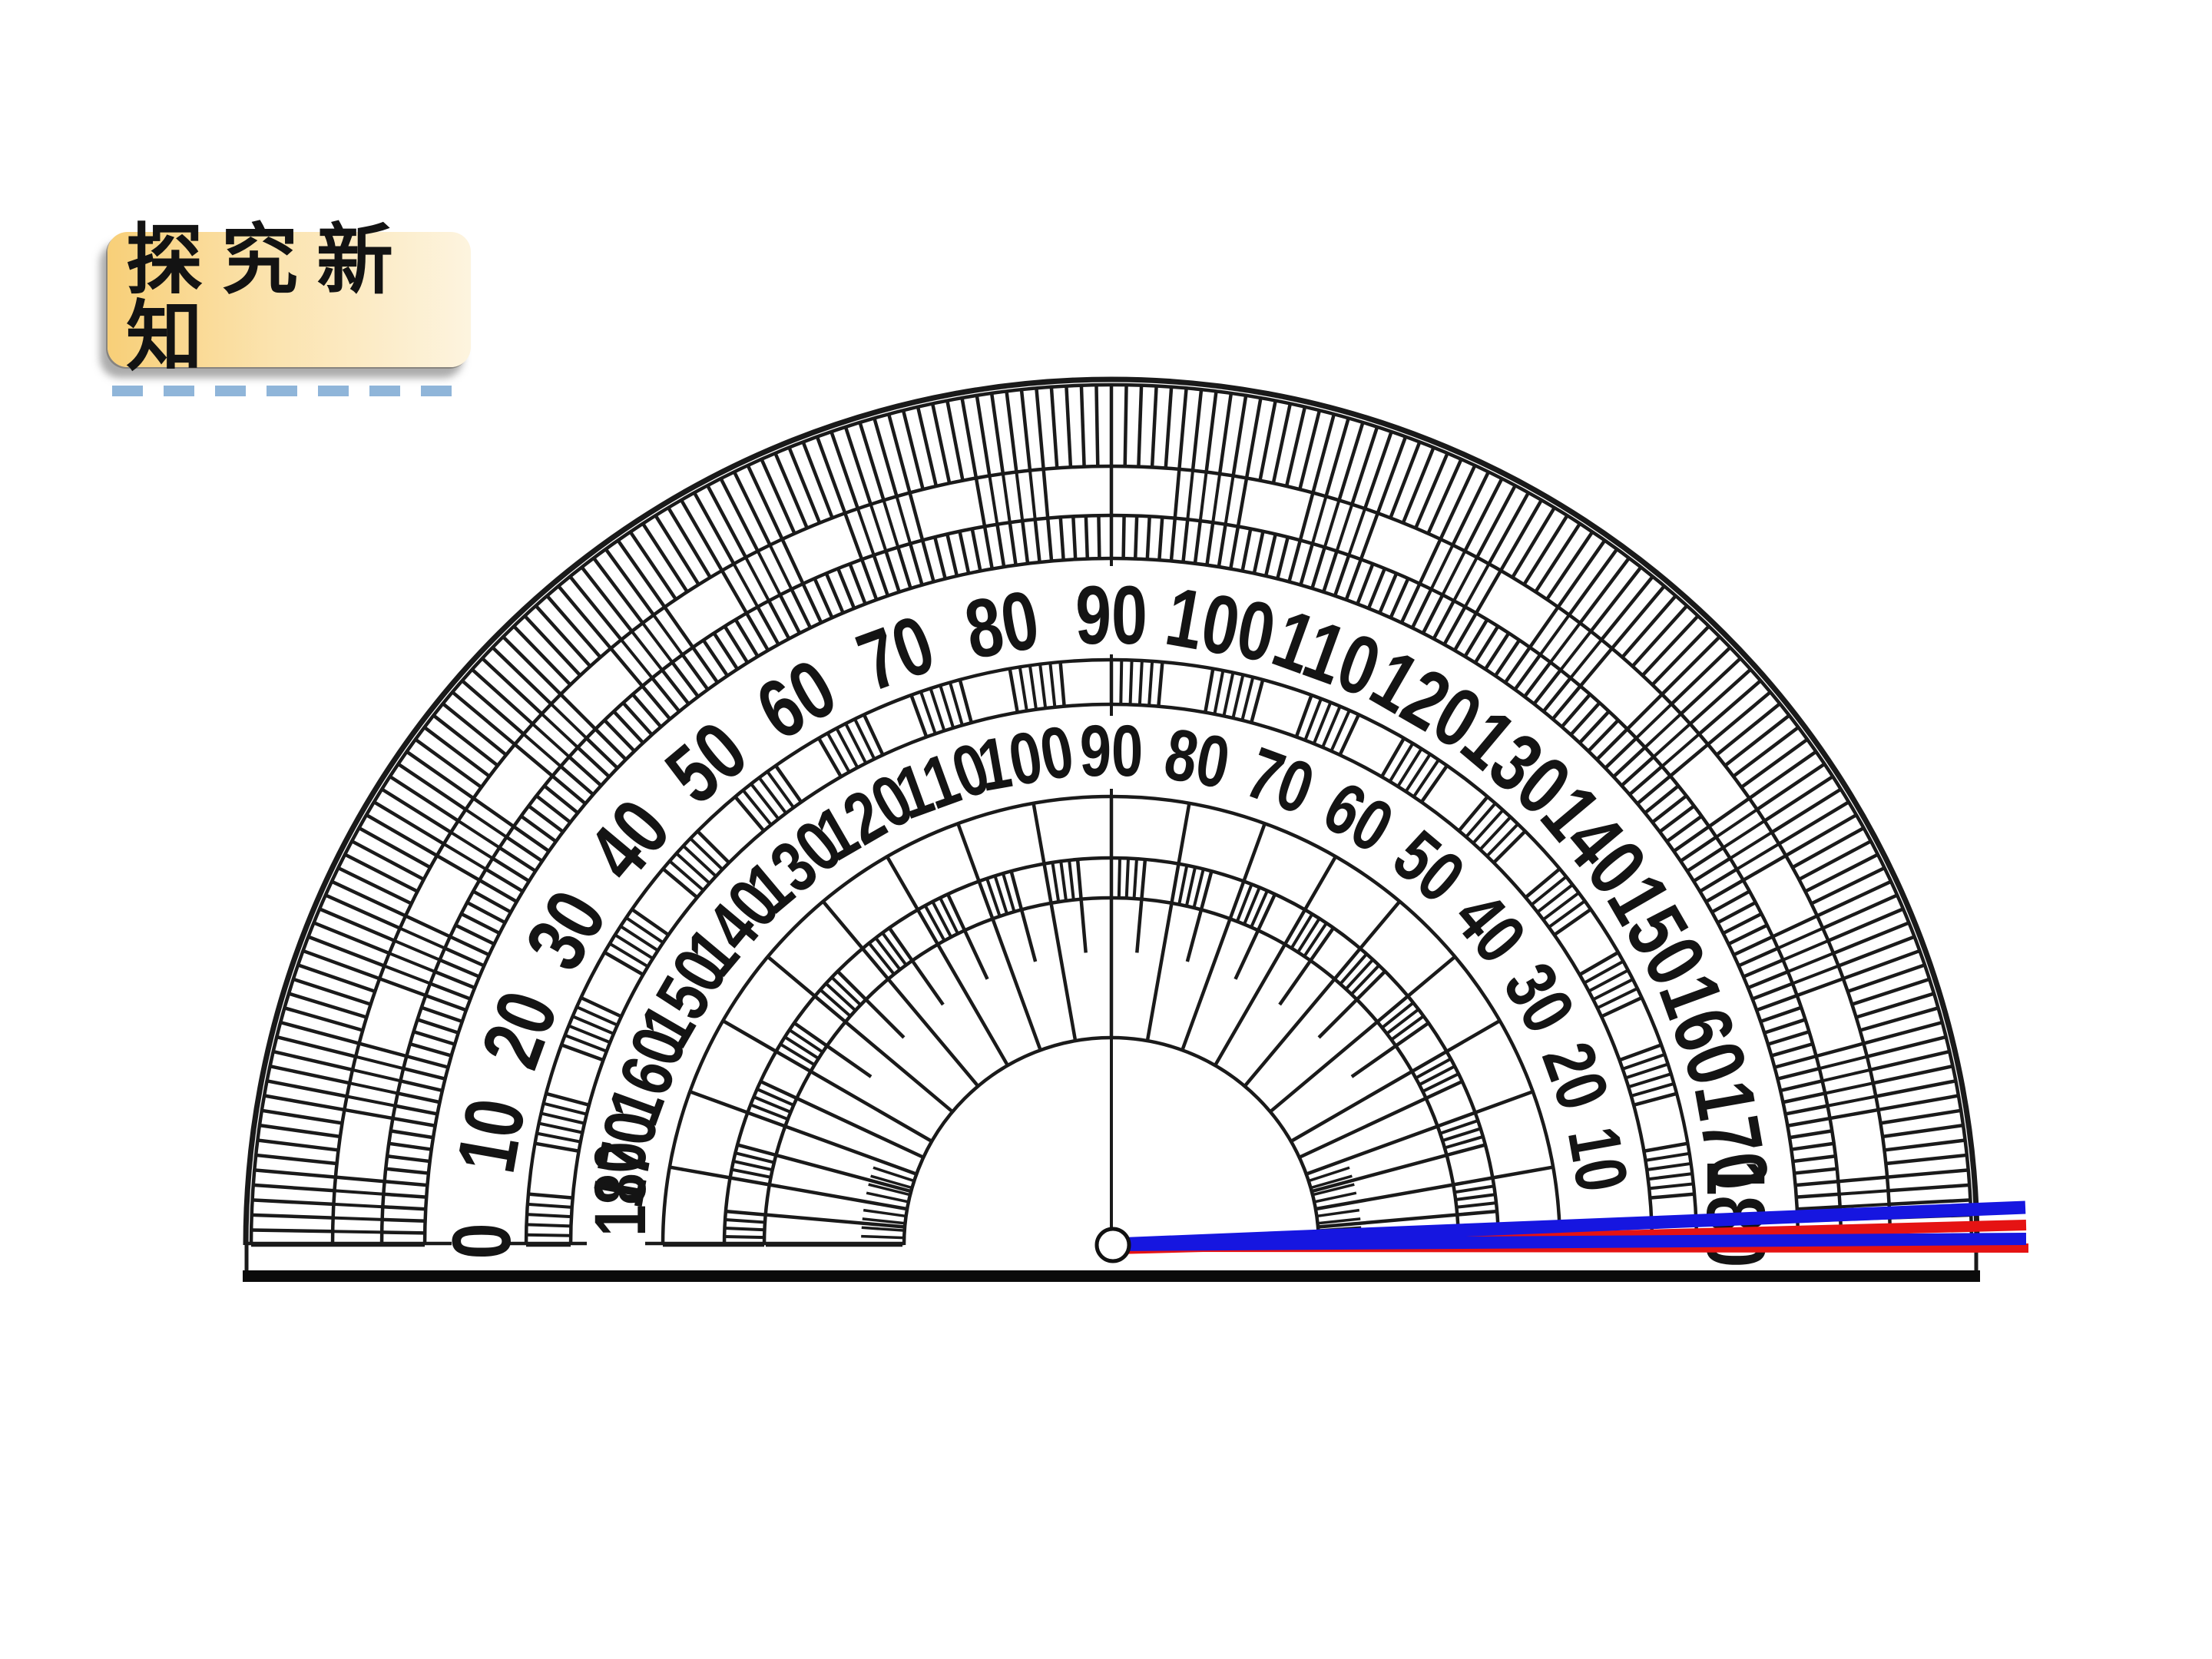 The image size is (2212, 1659). What do you see at coordinates (1113, 1245) in the screenshot?
I see `protractor-center-mark` at bounding box center [1113, 1245].